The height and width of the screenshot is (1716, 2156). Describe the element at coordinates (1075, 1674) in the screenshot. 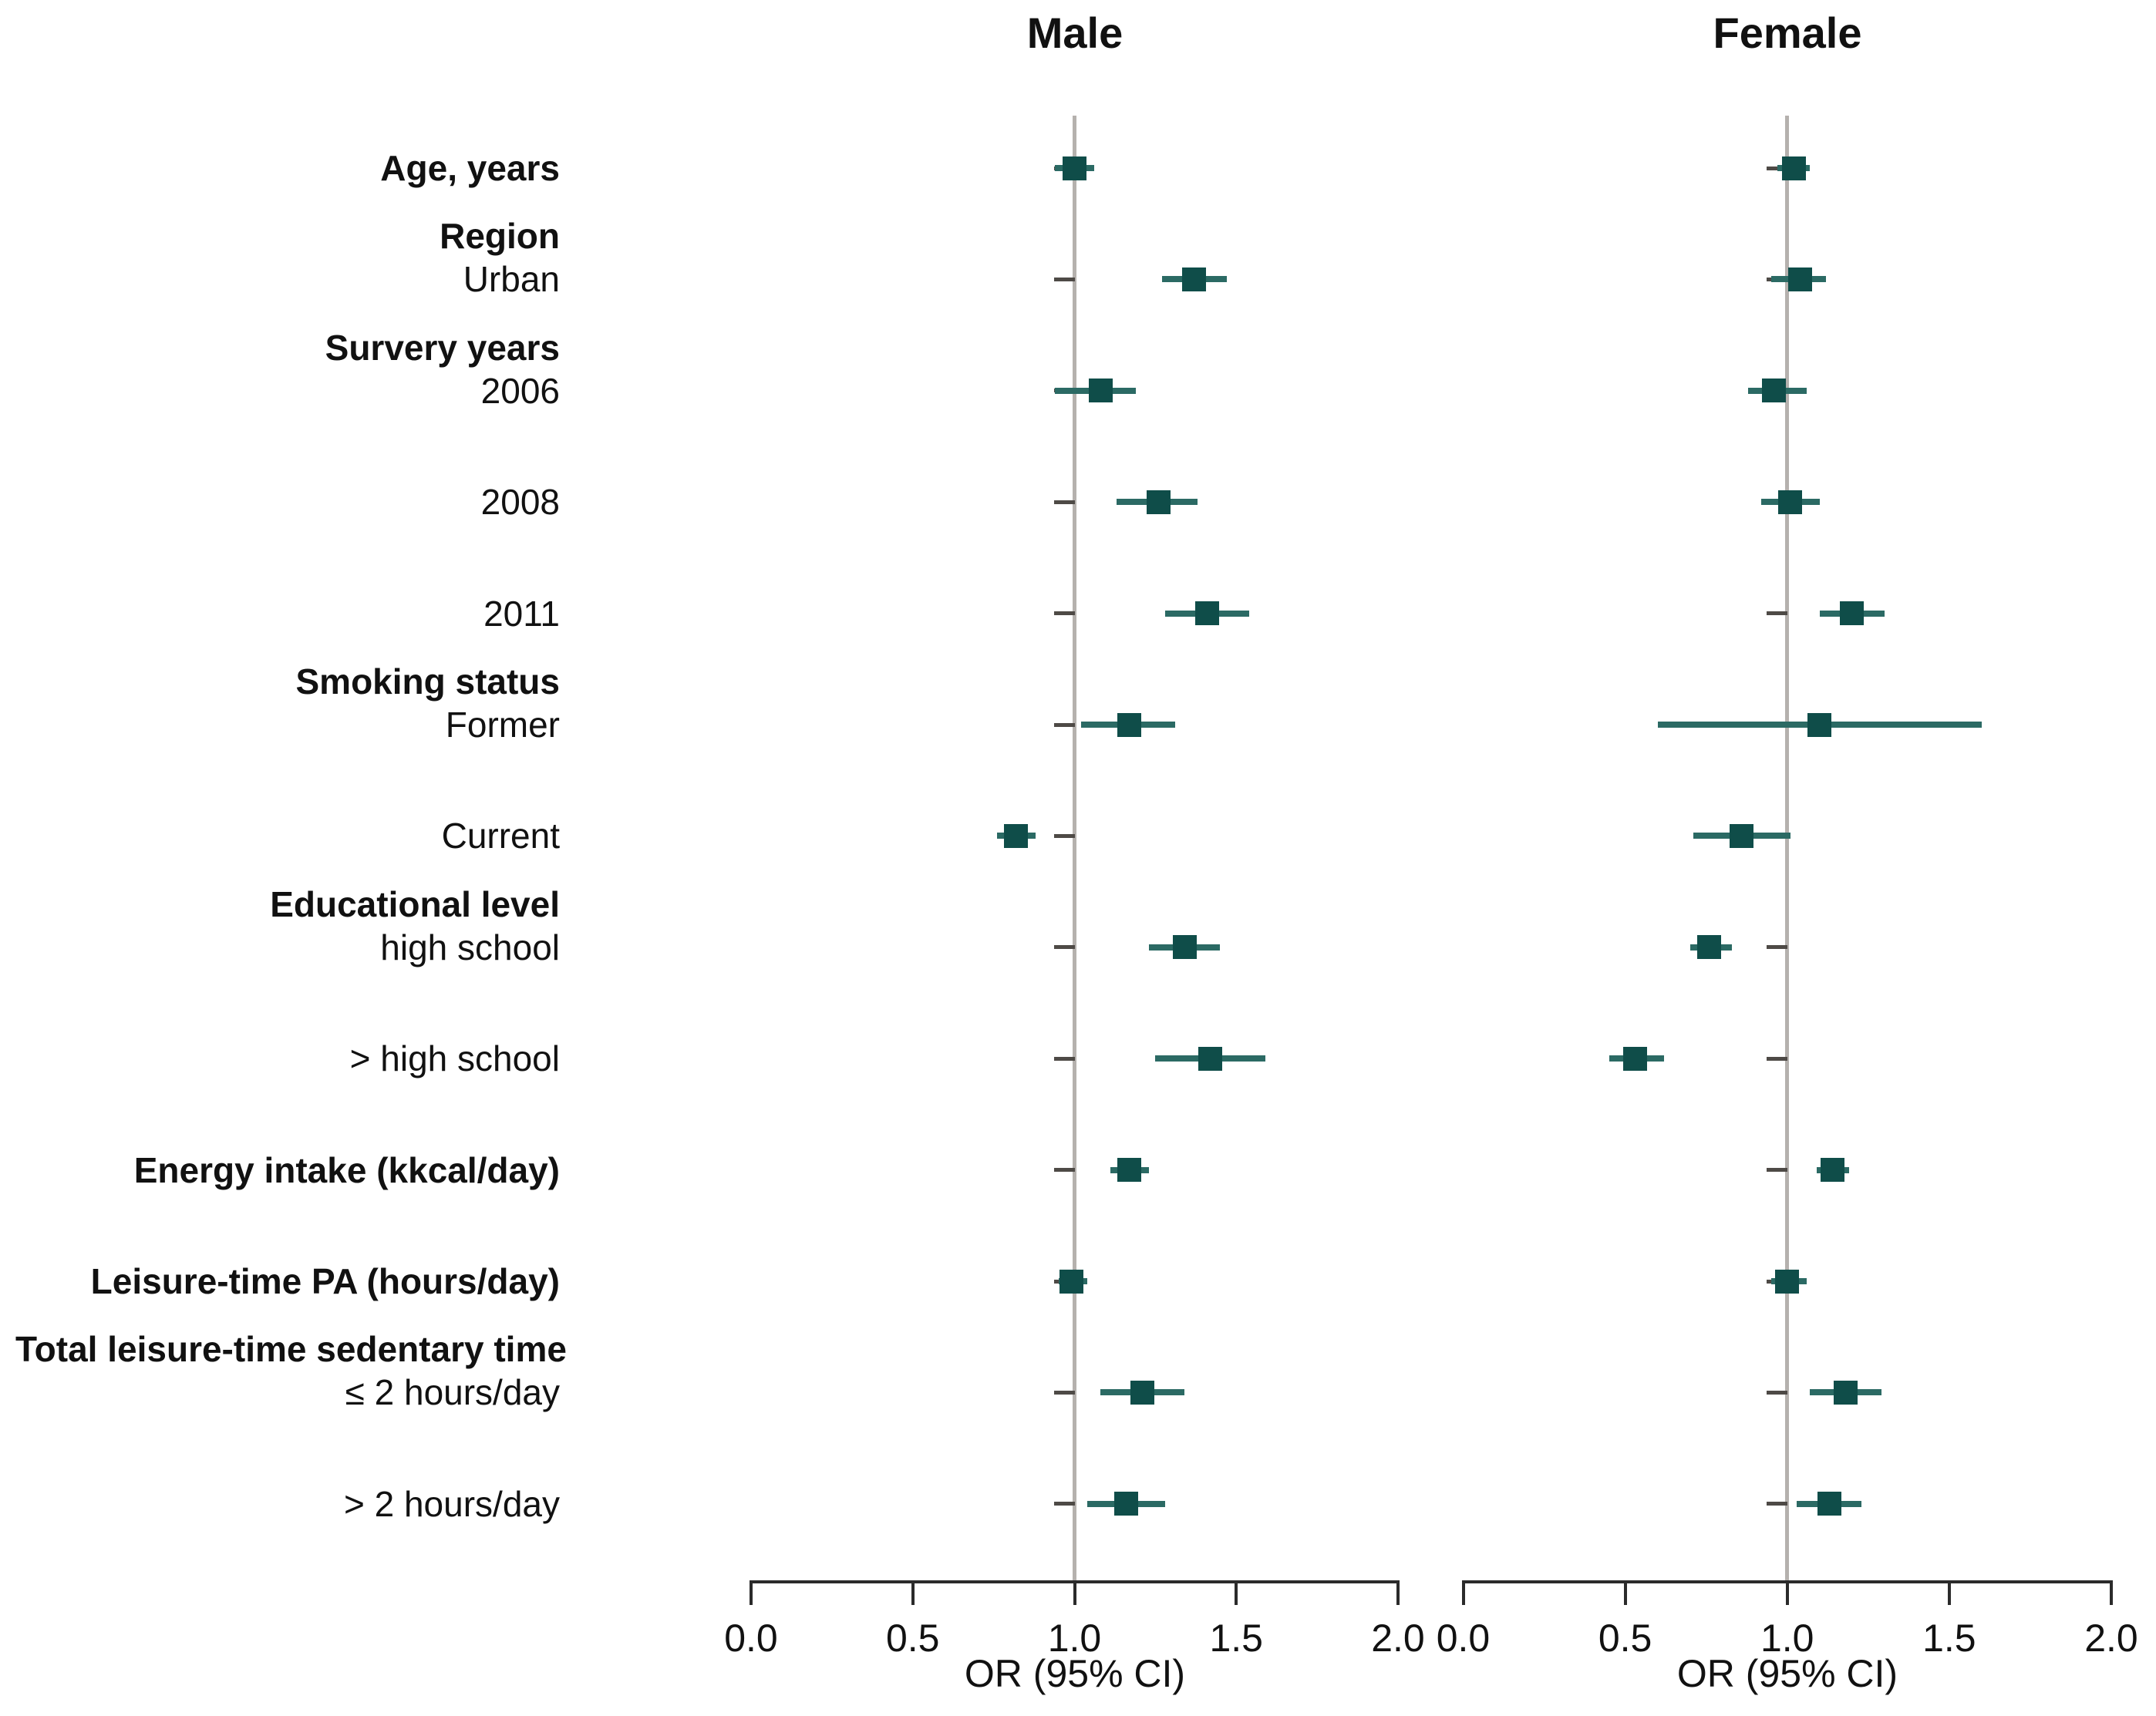

I see `x-axis-title-male: OR (95% CI)` at that location.